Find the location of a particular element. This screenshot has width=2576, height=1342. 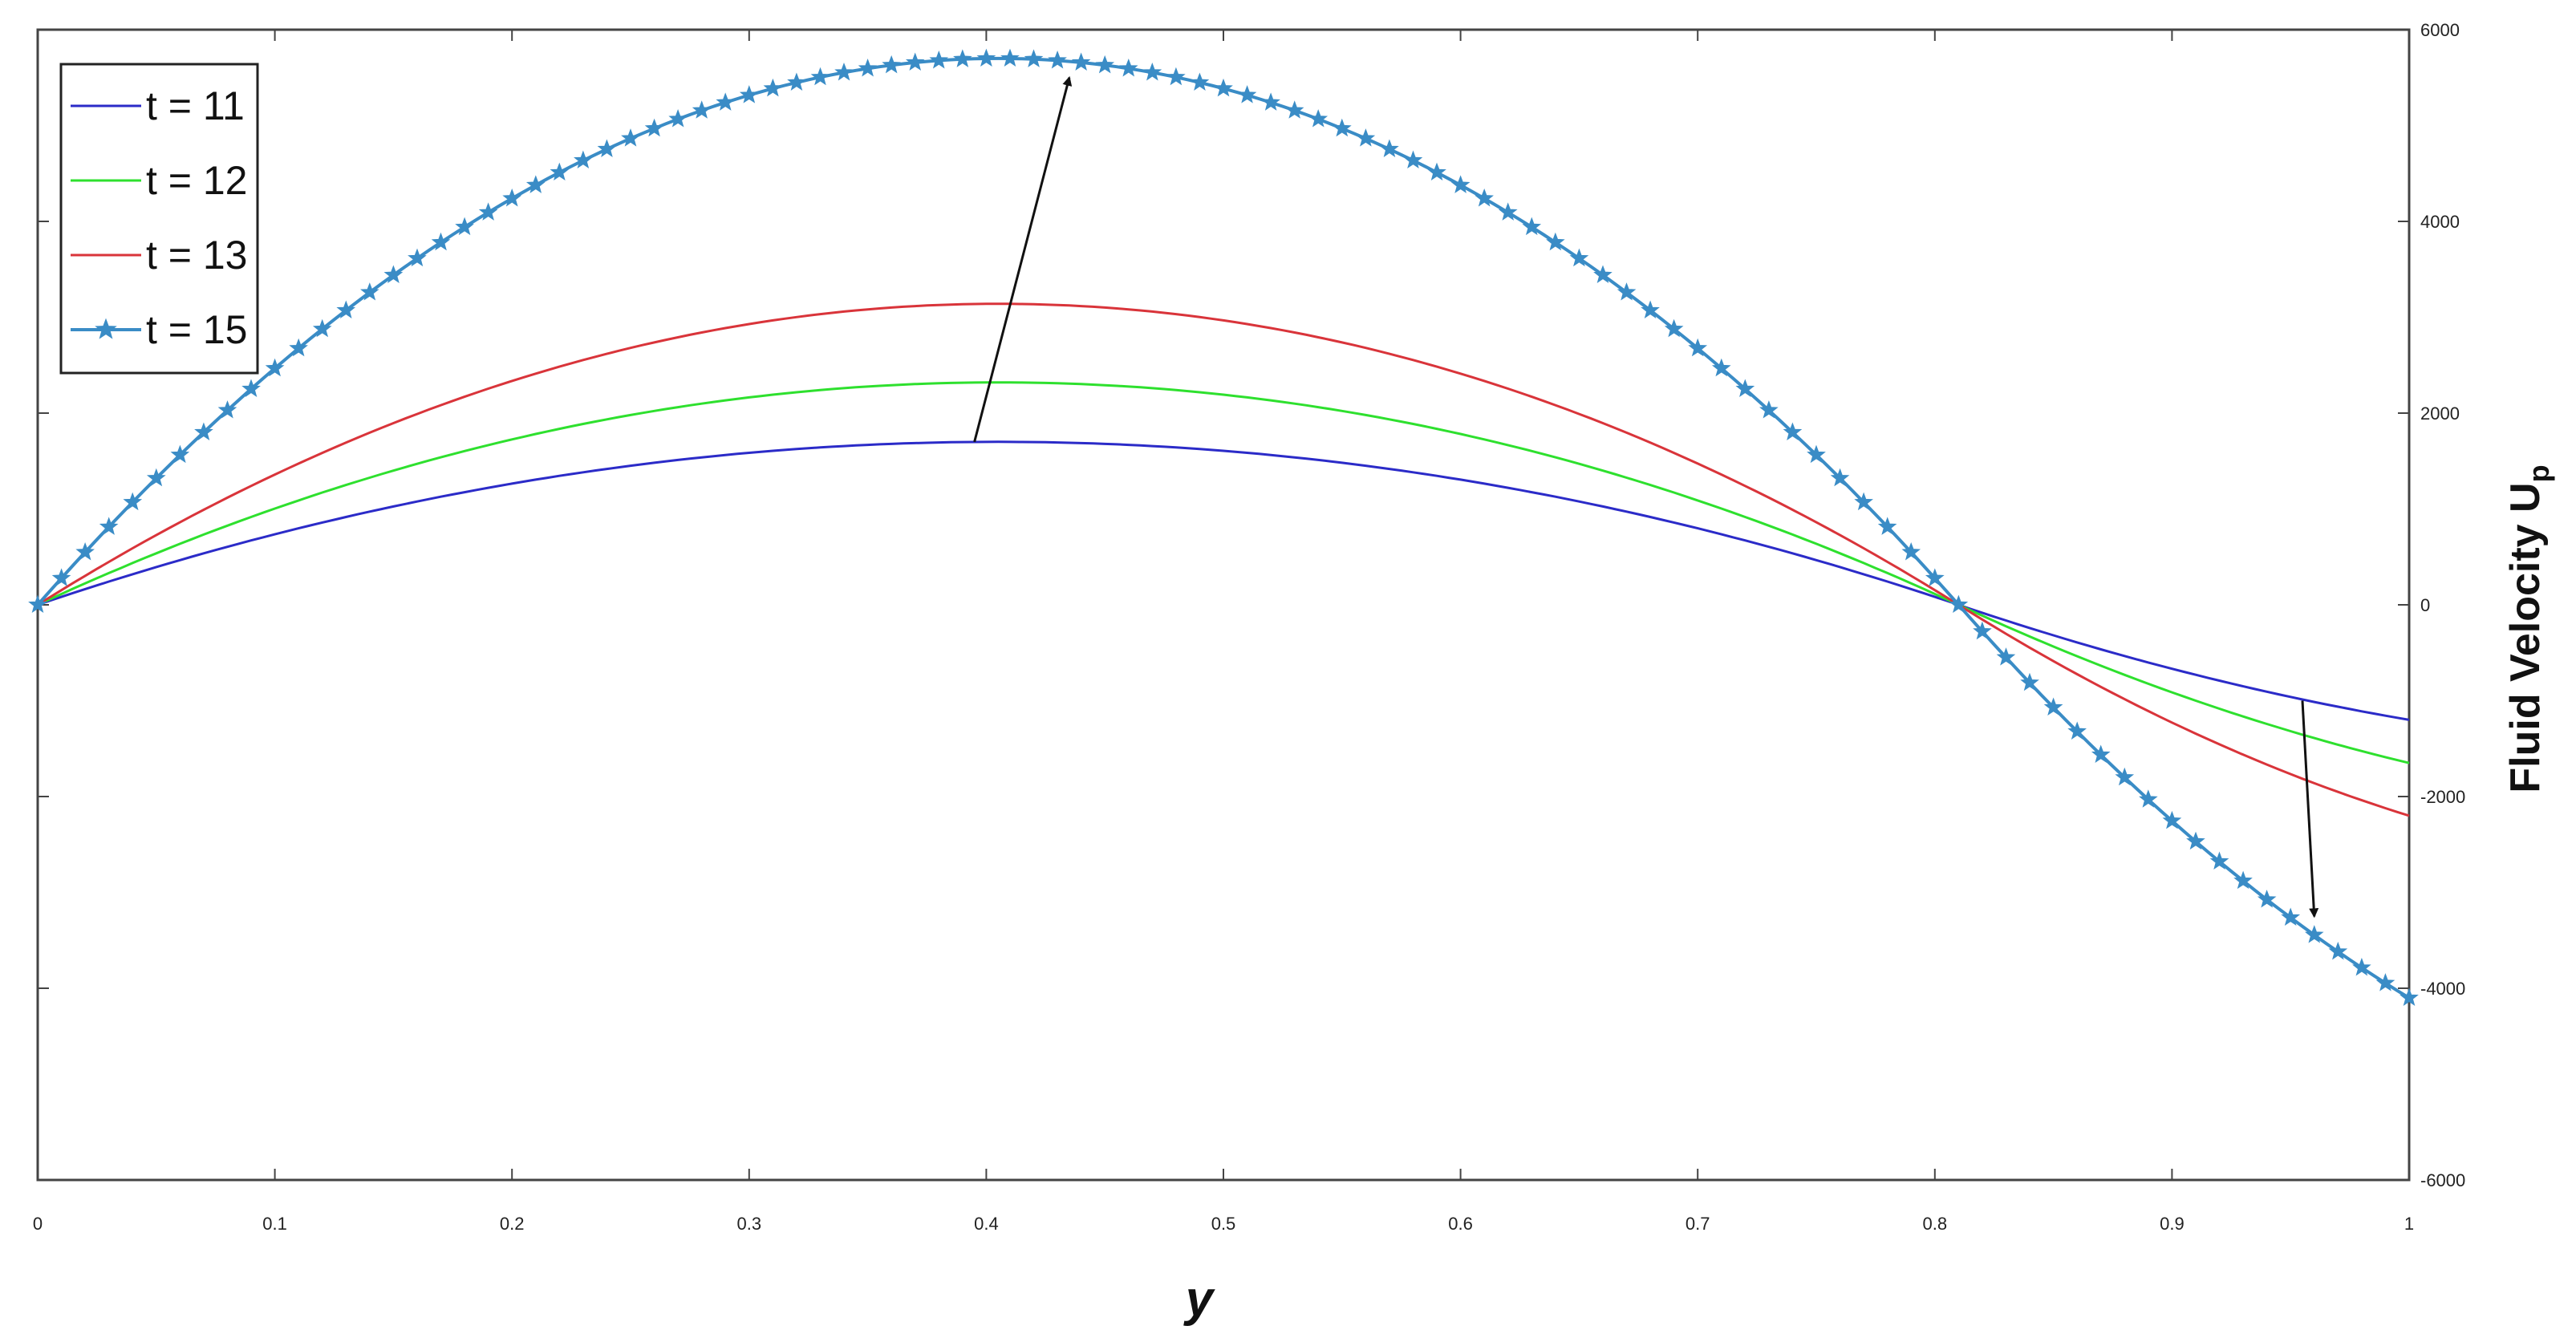

legend: t = 11 t = 12 t = 13 t = 15 is located at coordinates (159, 219).